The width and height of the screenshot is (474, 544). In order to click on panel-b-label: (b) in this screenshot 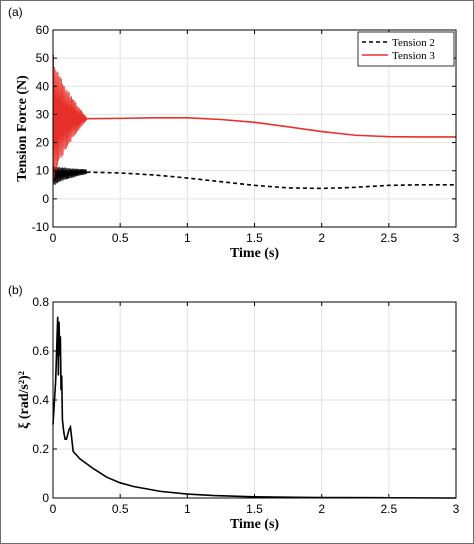, I will do `click(15, 290)`.